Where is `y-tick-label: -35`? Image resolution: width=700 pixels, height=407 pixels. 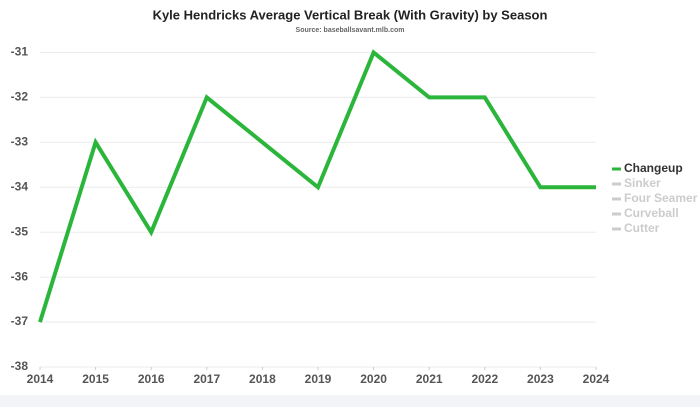
y-tick-label: -35 is located at coordinates (20, 231).